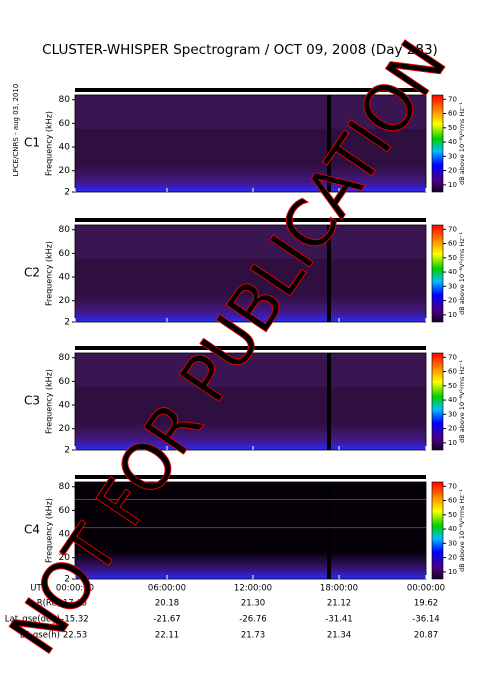  I want to click on ephemeris-value: 21.30, so click(253, 604).